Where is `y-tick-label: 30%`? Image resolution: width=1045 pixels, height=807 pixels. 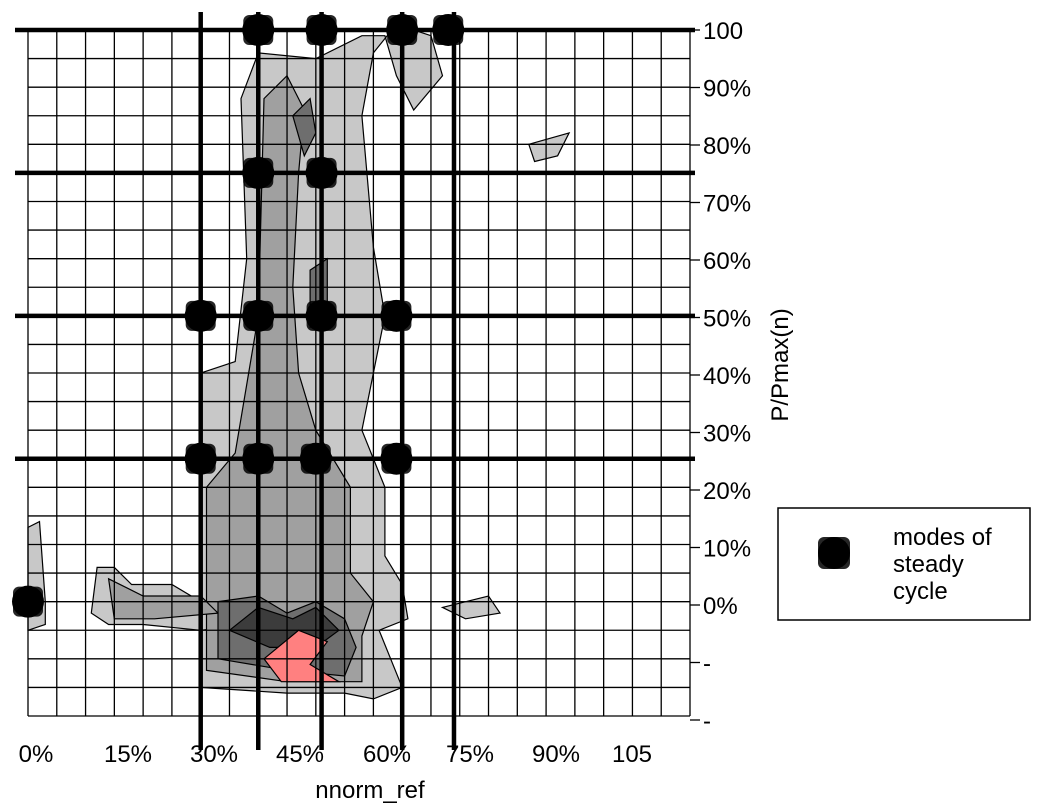
y-tick-label: 30% is located at coordinates (727, 434).